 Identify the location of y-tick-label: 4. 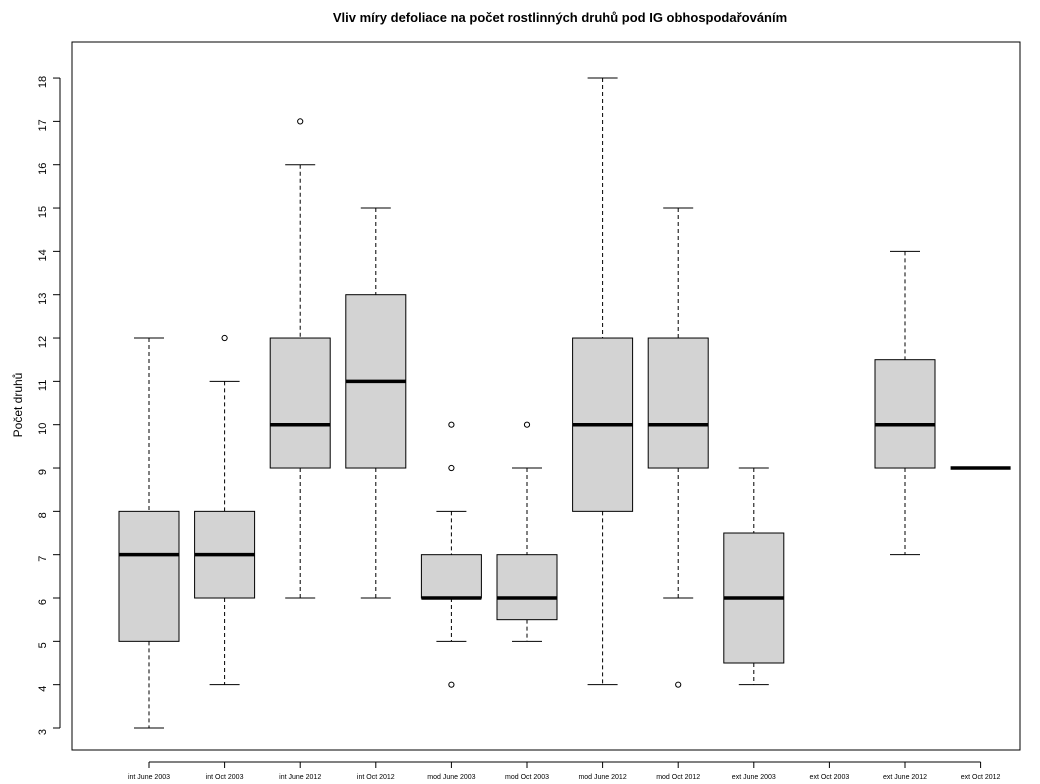
(43, 689).